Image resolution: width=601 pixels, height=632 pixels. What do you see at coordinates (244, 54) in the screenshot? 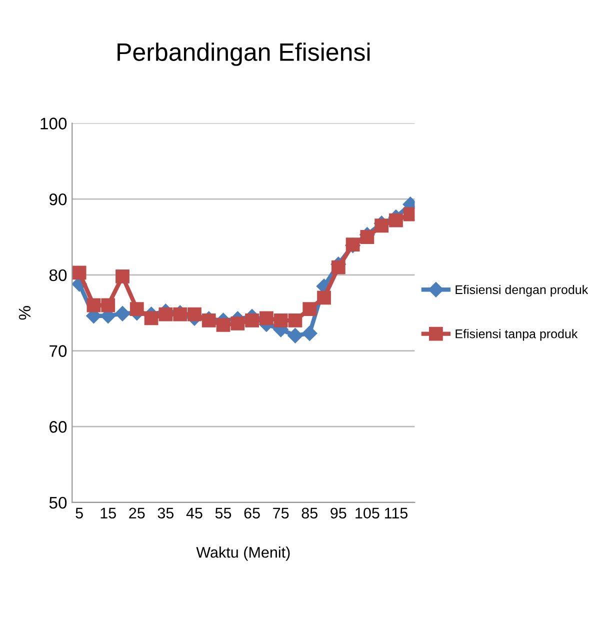
I see `chart-title: Perbandingan Efisiensi` at bounding box center [244, 54].